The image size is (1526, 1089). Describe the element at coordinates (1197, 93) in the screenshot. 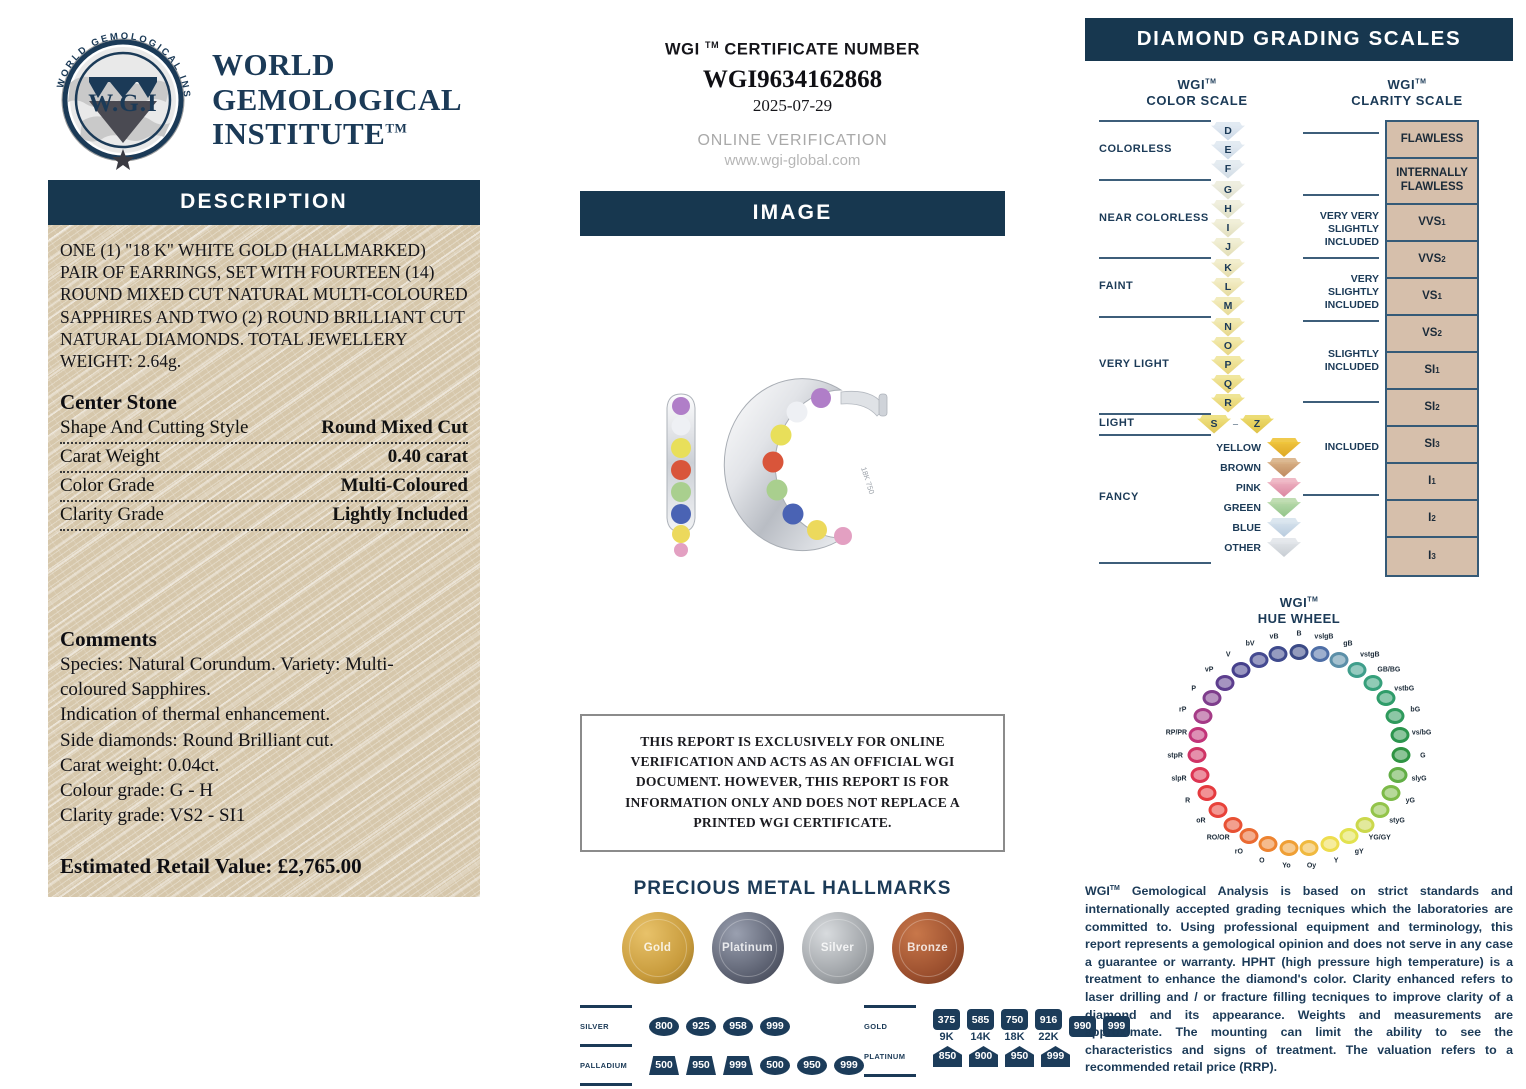

I see `color-scale-title: WGITM COLOR SCALE` at that location.